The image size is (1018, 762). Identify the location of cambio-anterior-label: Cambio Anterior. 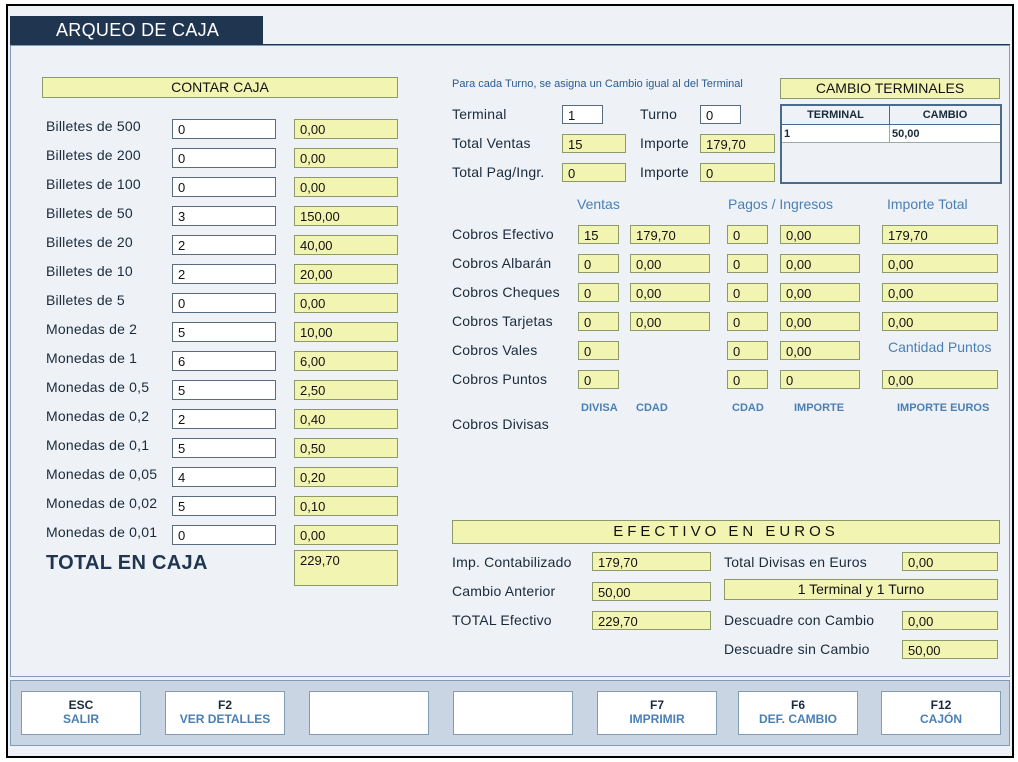
(504, 591).